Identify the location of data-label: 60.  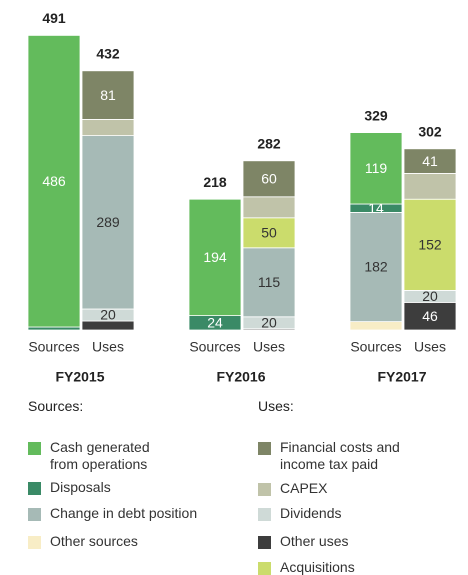
(269, 179).